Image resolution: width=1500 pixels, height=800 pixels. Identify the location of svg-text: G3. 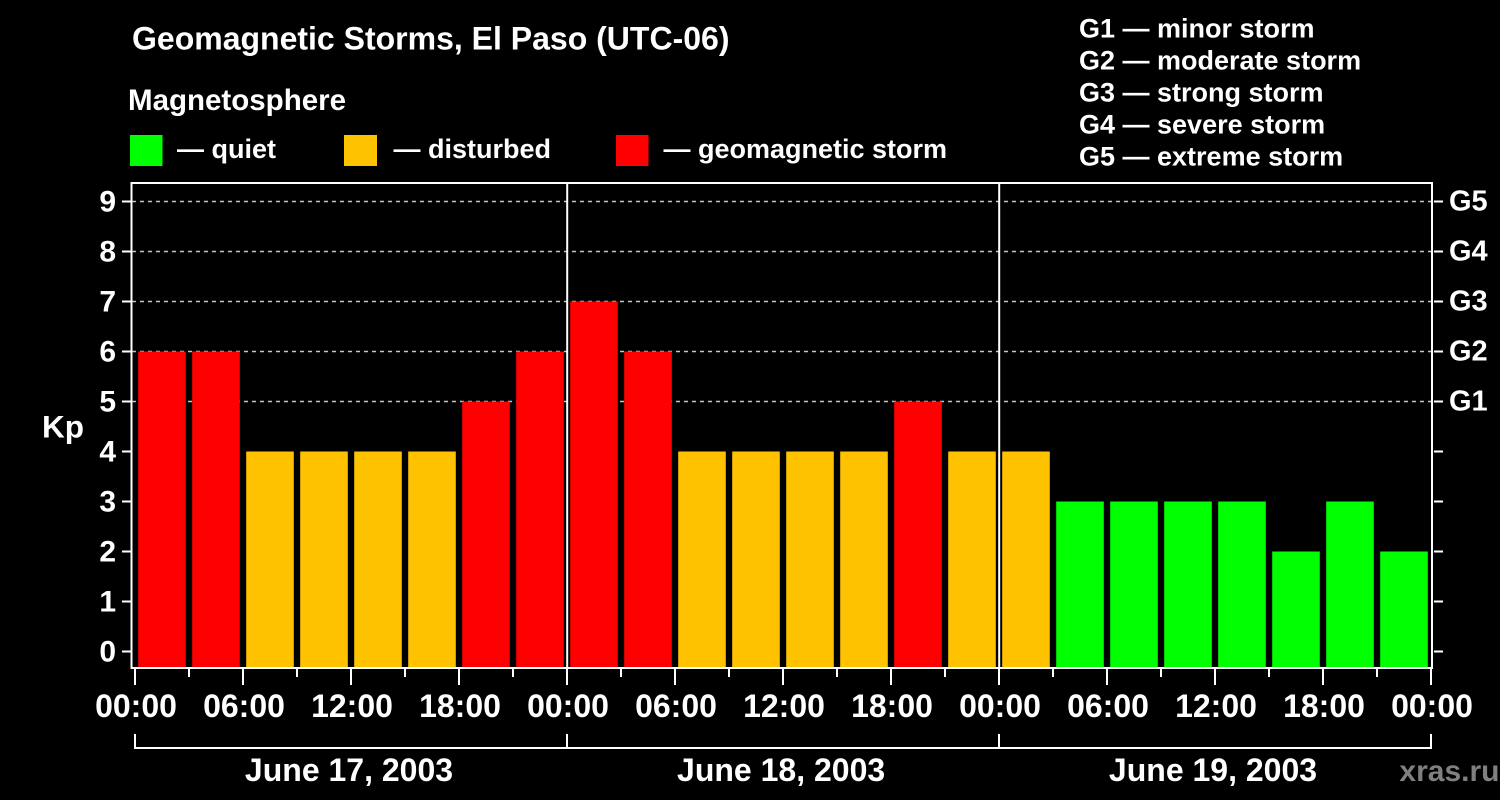
(1468, 302).